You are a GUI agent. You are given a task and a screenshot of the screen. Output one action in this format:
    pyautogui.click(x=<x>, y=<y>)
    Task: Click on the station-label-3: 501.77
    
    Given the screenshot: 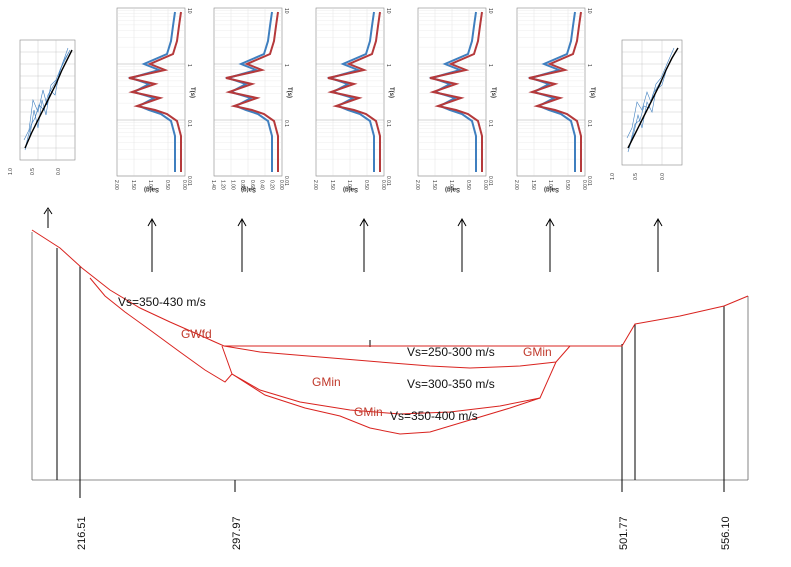 What is the action you would take?
    pyautogui.click(x=624, y=533)
    